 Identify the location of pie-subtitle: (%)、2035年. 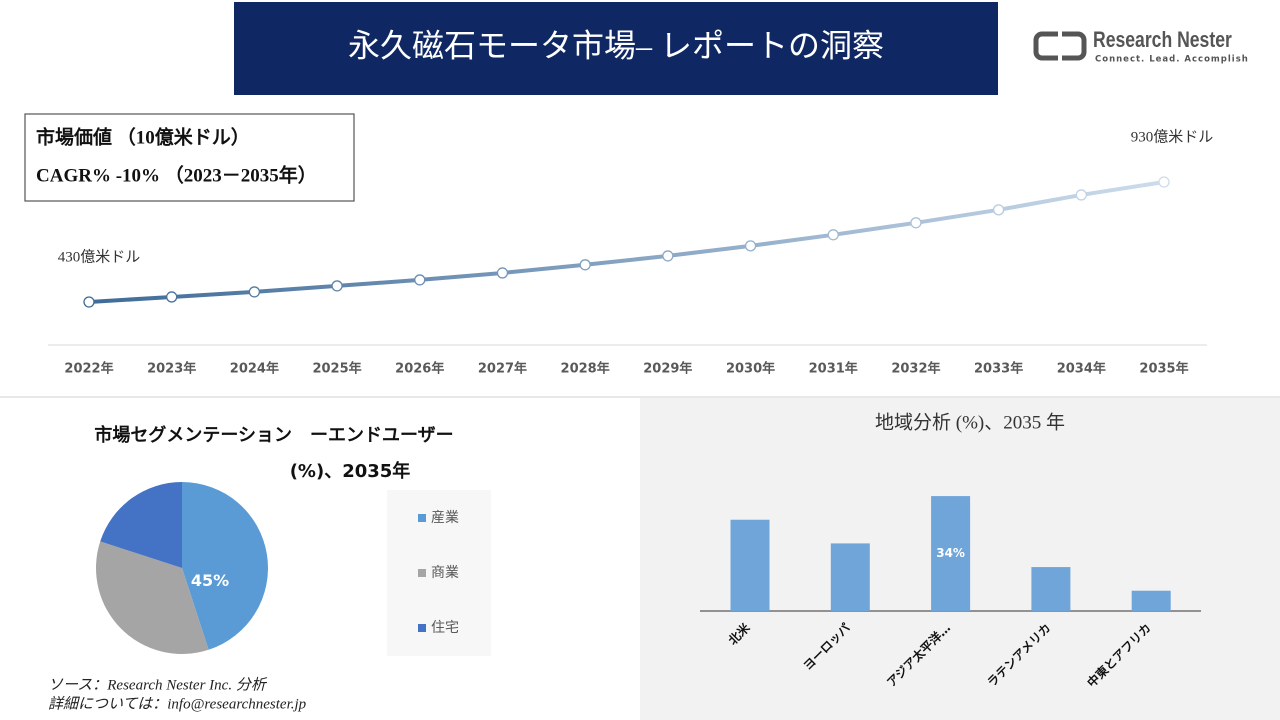
(350, 471).